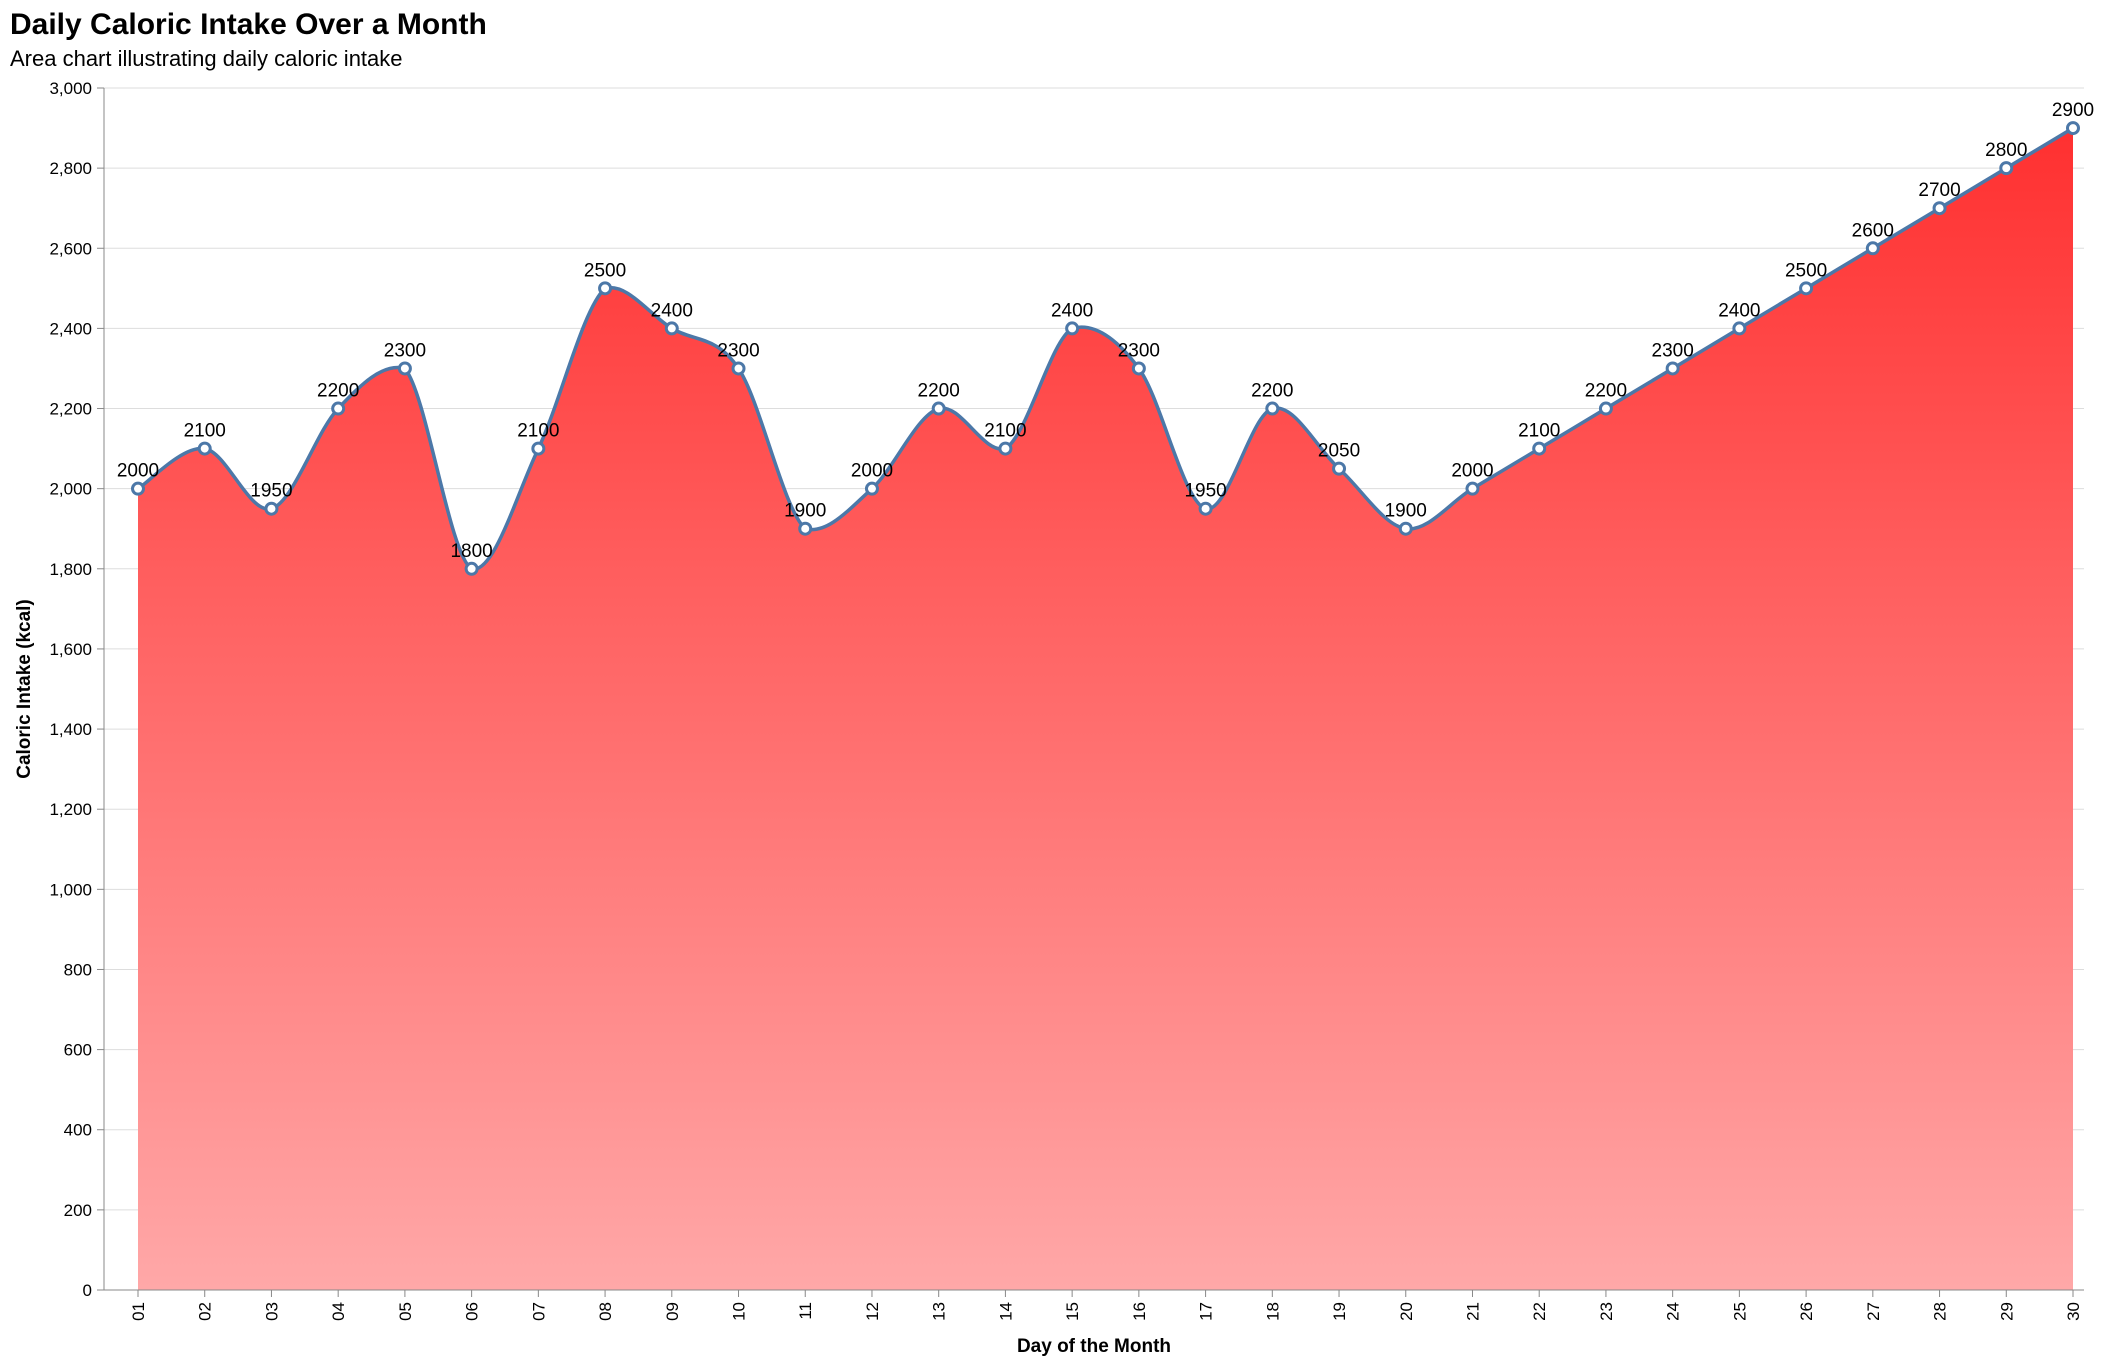 This screenshot has height=1366, width=2116. What do you see at coordinates (70, 649) in the screenshot?
I see `y-tick-label: 1,600` at bounding box center [70, 649].